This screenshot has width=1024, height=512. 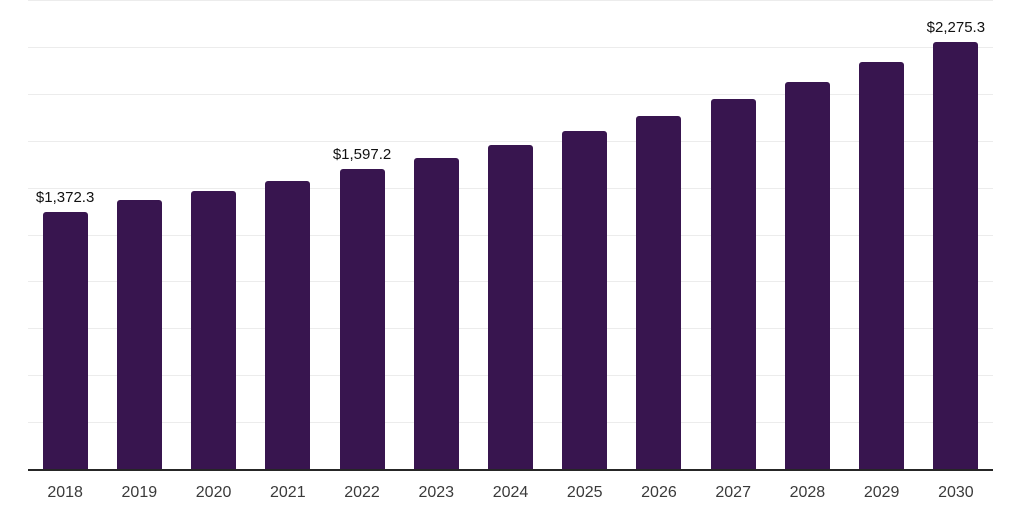 What do you see at coordinates (882, 265) in the screenshot?
I see `bar-2029` at bounding box center [882, 265].